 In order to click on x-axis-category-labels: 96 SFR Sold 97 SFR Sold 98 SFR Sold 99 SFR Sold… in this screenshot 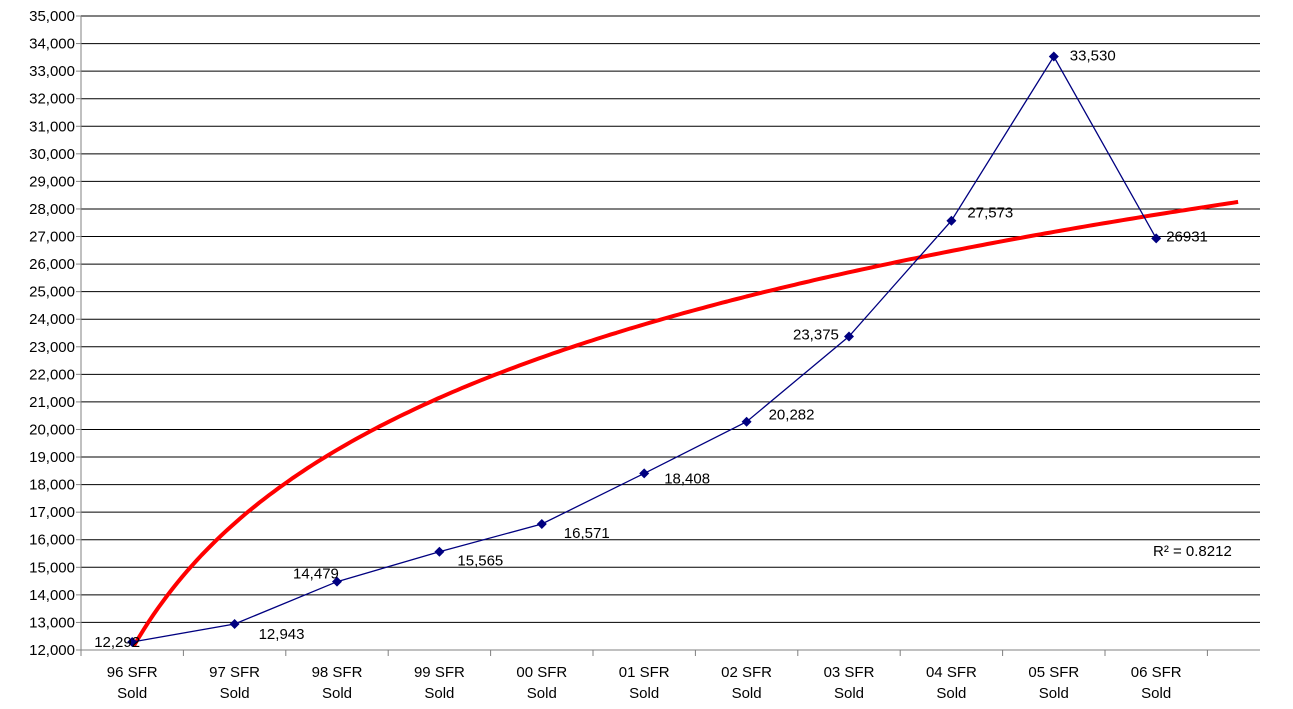, I will do `click(644, 683)`.